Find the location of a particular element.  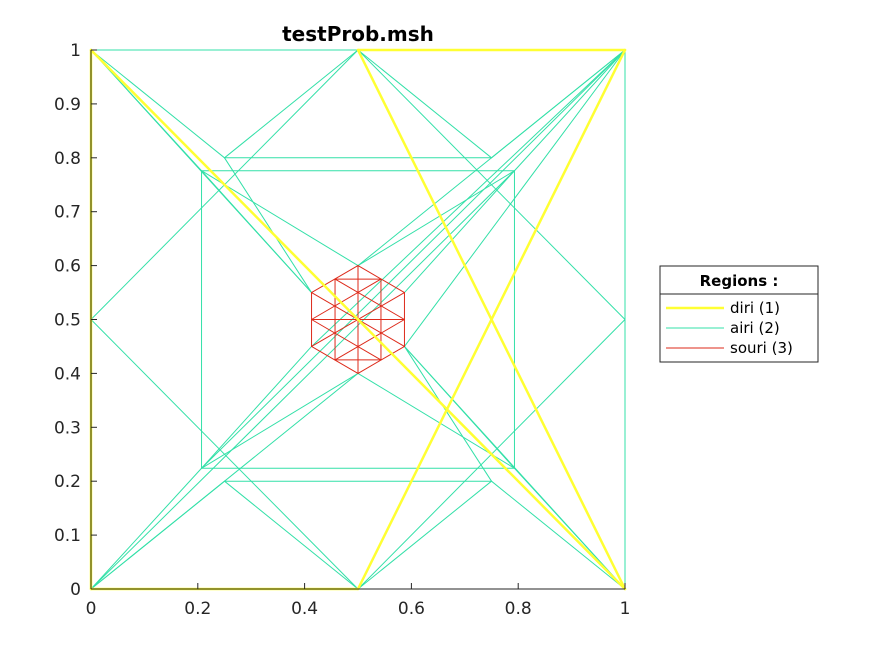

x-tick-label: 0.4 is located at coordinates (304, 609).